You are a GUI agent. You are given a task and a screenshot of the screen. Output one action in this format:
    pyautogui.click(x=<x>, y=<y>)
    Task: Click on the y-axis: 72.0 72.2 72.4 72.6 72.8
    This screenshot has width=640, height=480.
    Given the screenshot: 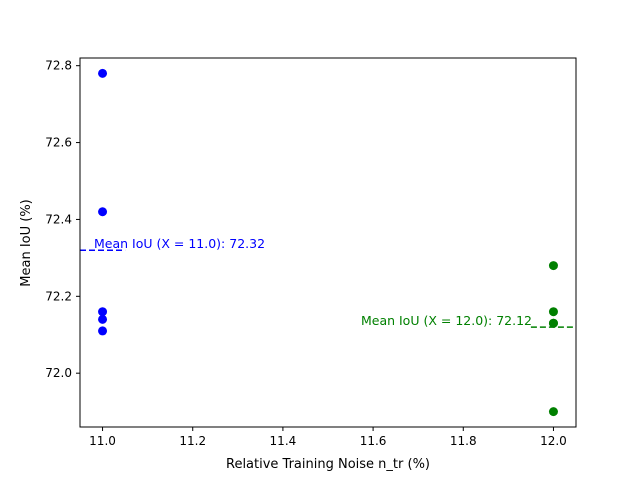 What is the action you would take?
    pyautogui.click(x=62, y=219)
    